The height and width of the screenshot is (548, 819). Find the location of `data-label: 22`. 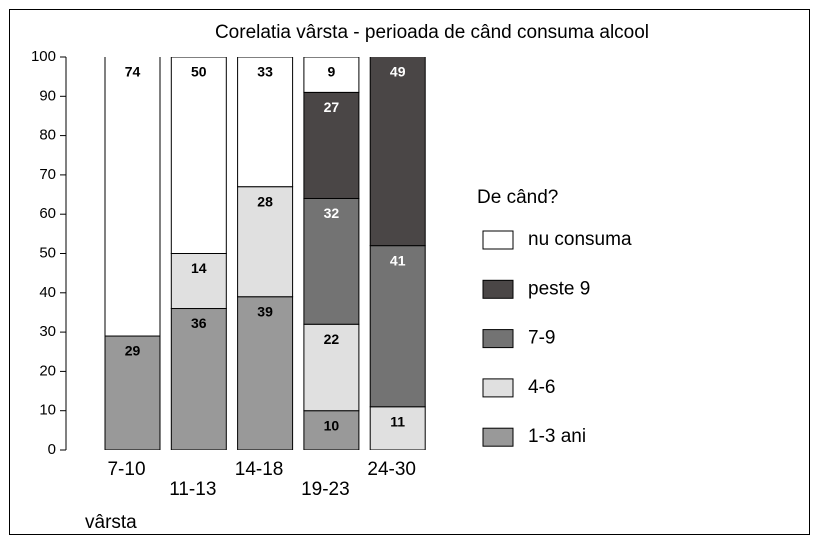

data-label: 22 is located at coordinates (332, 339).